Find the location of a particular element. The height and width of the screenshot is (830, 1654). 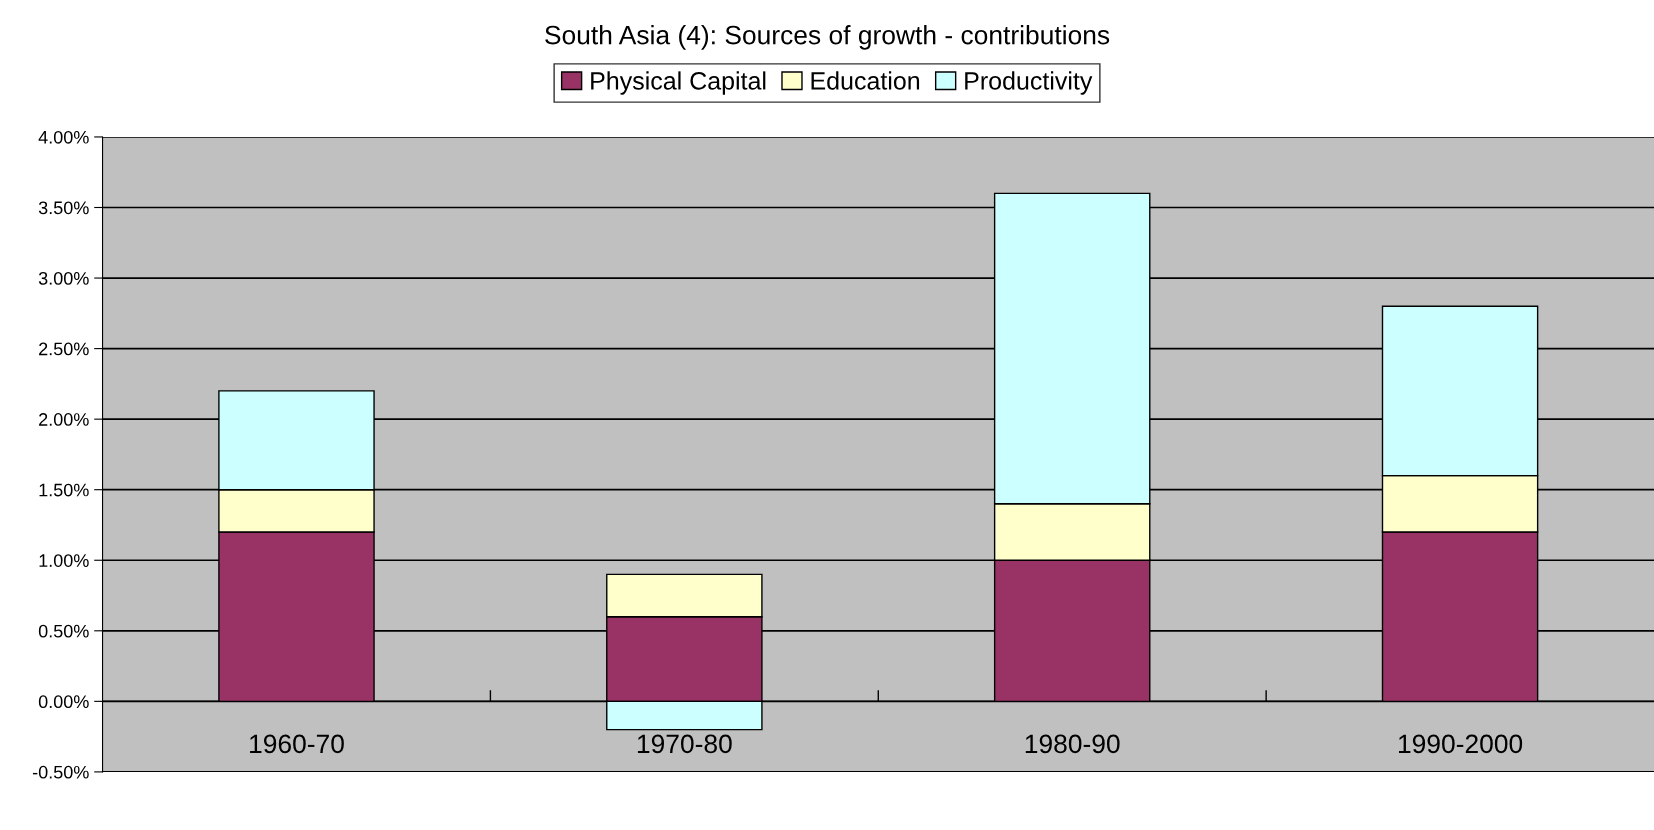

x-tick-label: 1970-80 is located at coordinates (684, 744).